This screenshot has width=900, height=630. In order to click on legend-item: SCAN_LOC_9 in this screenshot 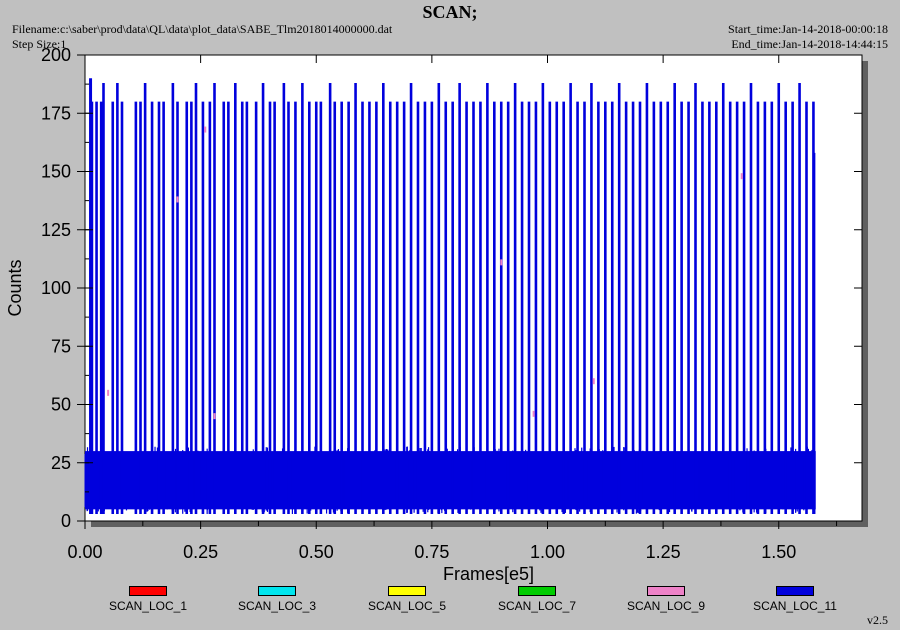, I will do `click(666, 599)`.